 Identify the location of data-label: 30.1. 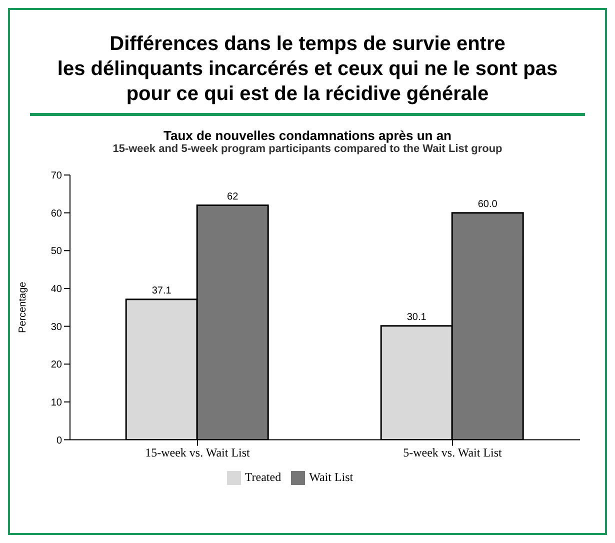
(416, 317).